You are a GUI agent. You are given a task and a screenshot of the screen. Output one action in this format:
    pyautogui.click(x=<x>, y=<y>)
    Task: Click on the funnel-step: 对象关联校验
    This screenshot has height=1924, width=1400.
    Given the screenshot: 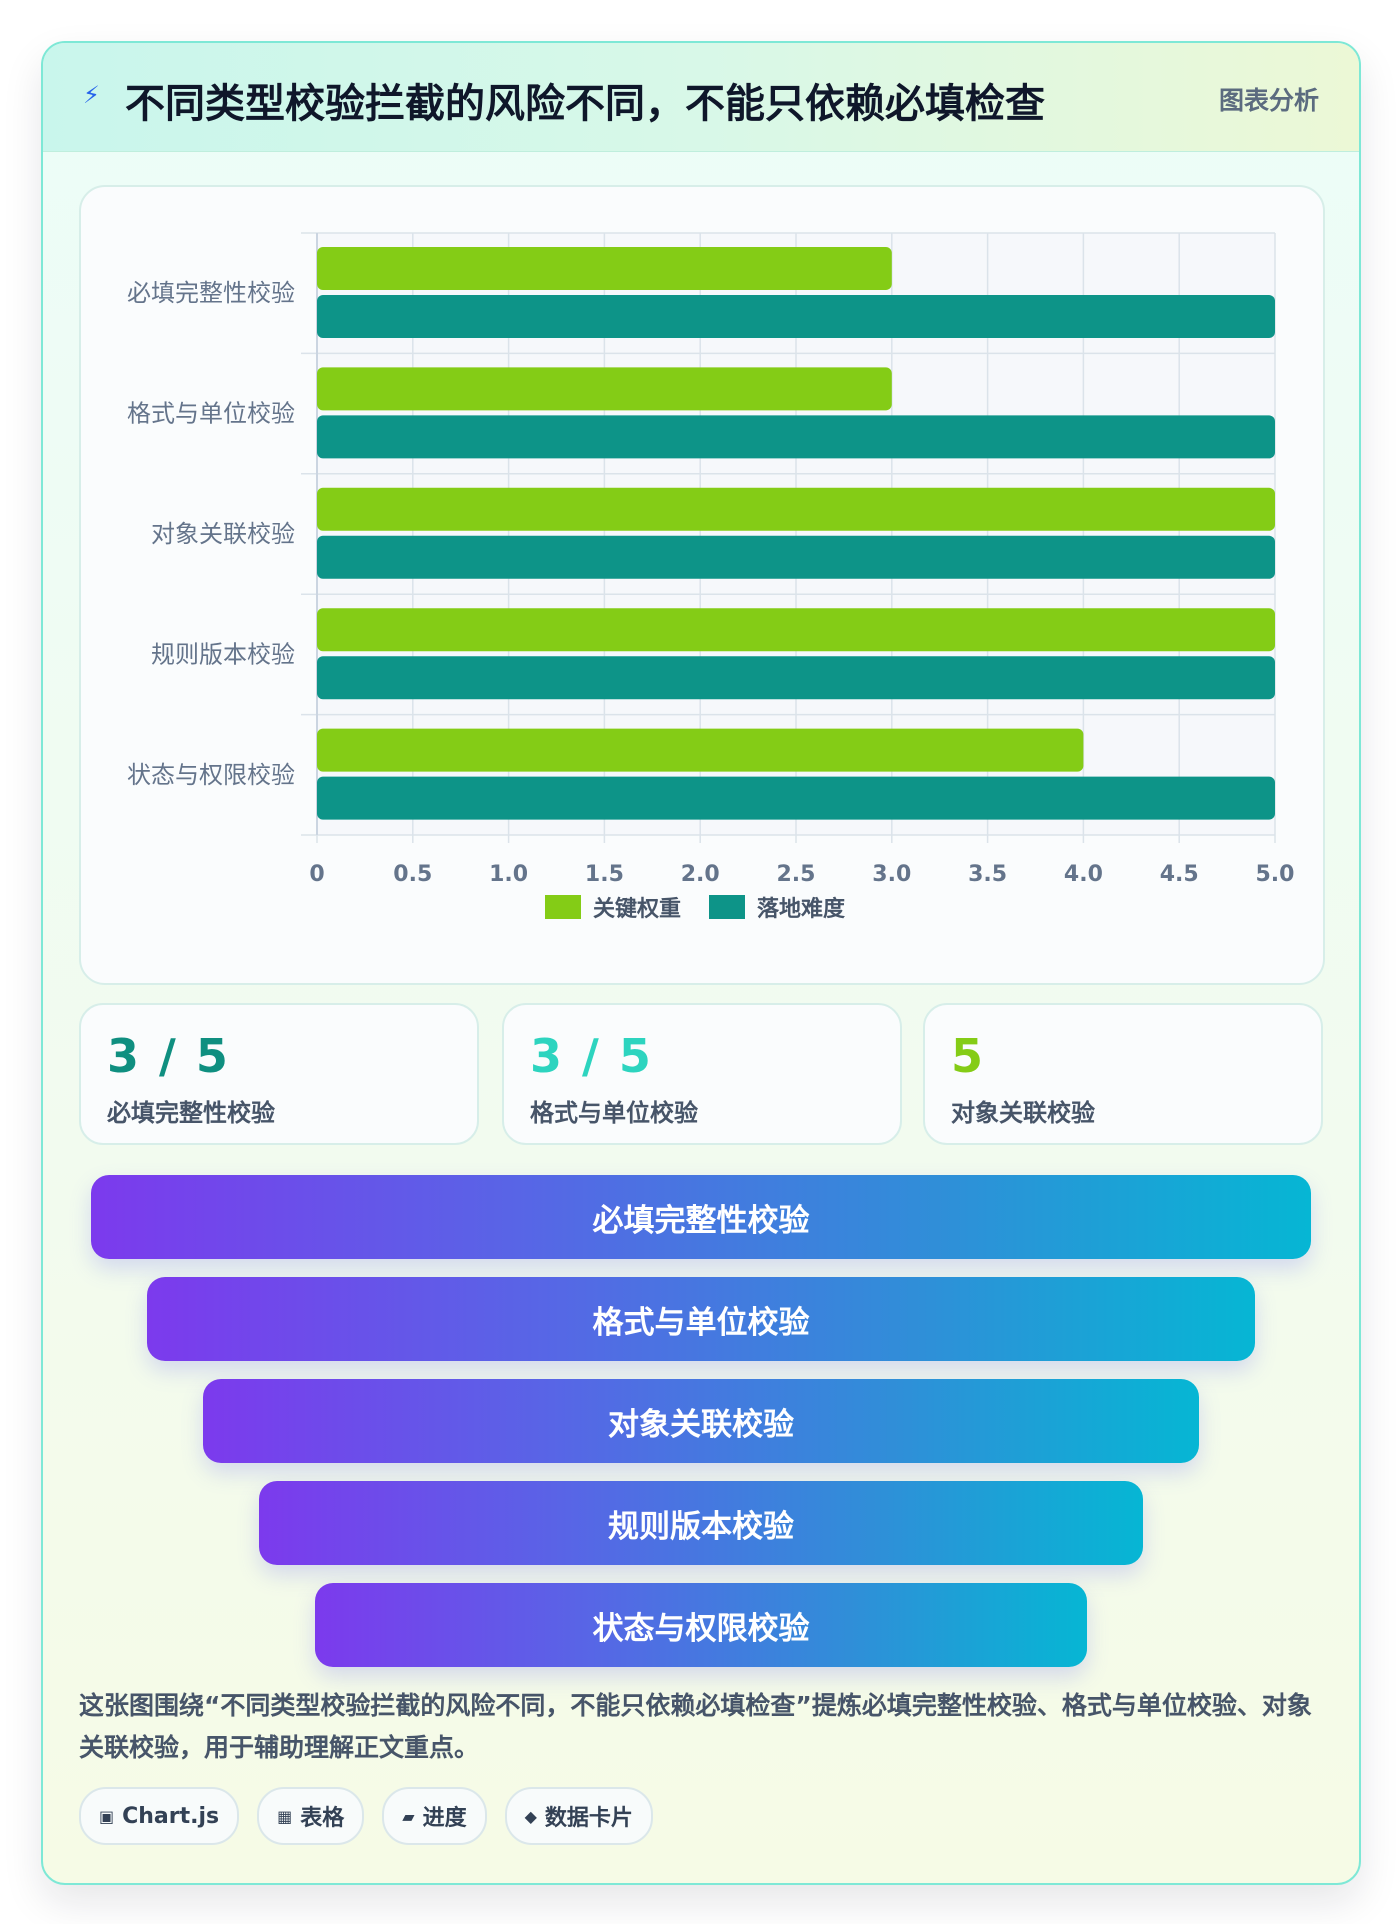 What is the action you would take?
    pyautogui.click(x=701, y=1421)
    